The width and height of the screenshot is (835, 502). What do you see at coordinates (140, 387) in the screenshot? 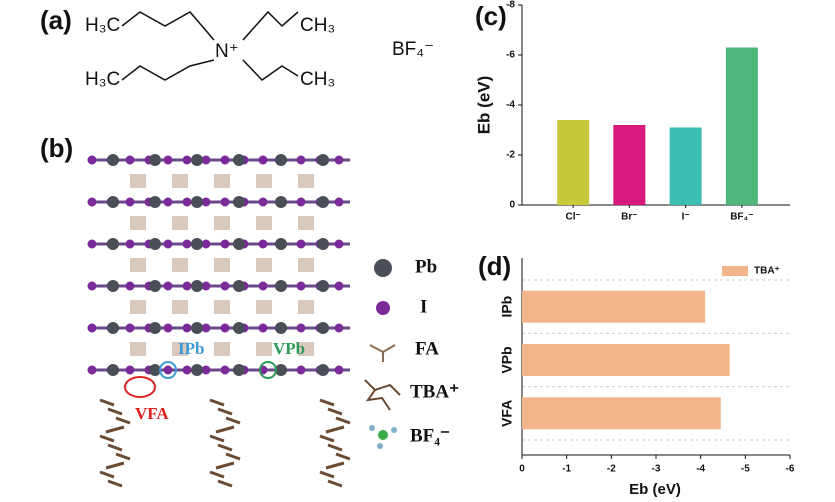
I see `defect-ring` at bounding box center [140, 387].